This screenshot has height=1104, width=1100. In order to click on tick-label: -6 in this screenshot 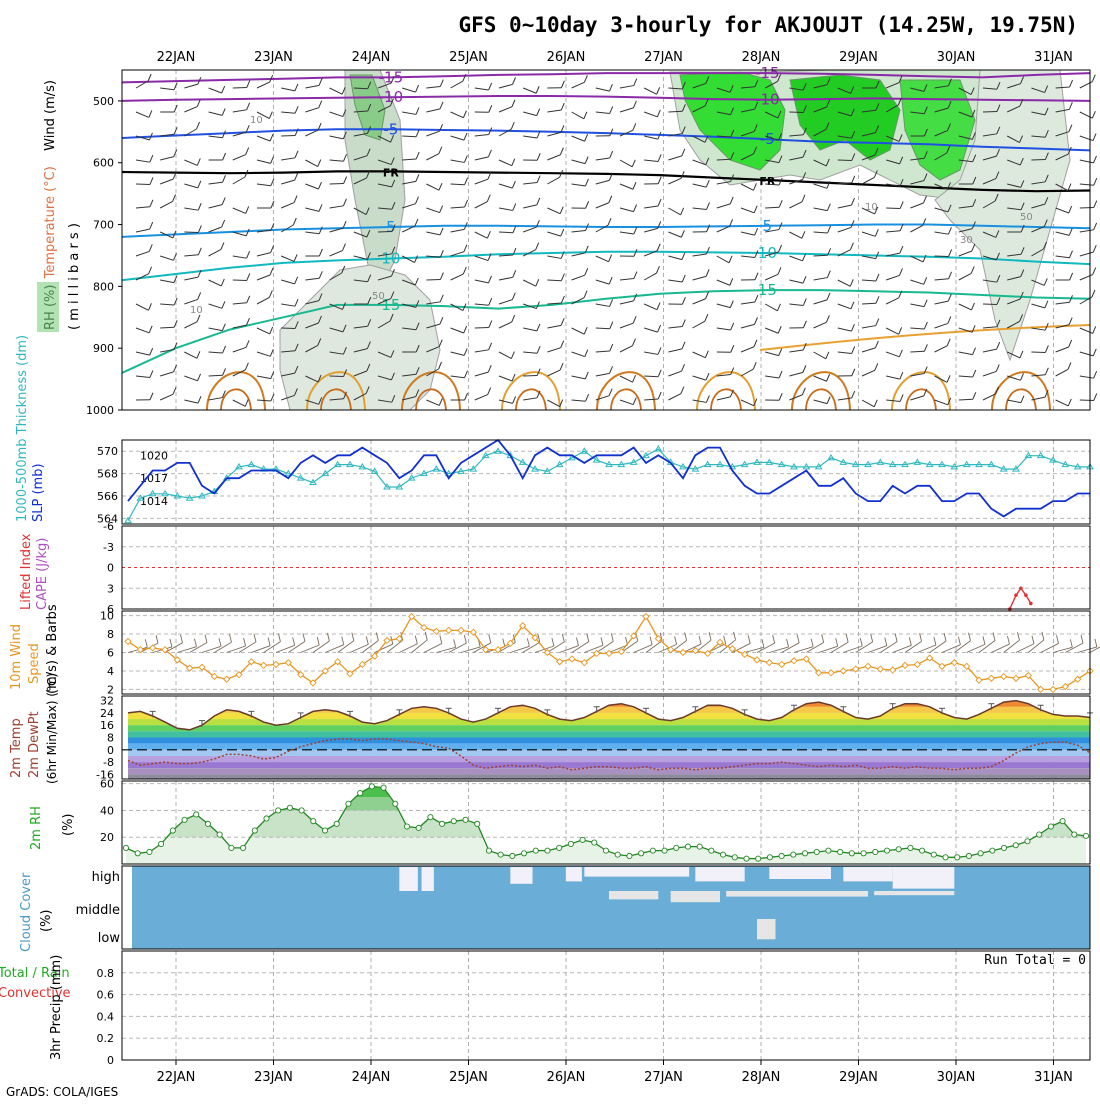, I will do `click(108, 526)`.